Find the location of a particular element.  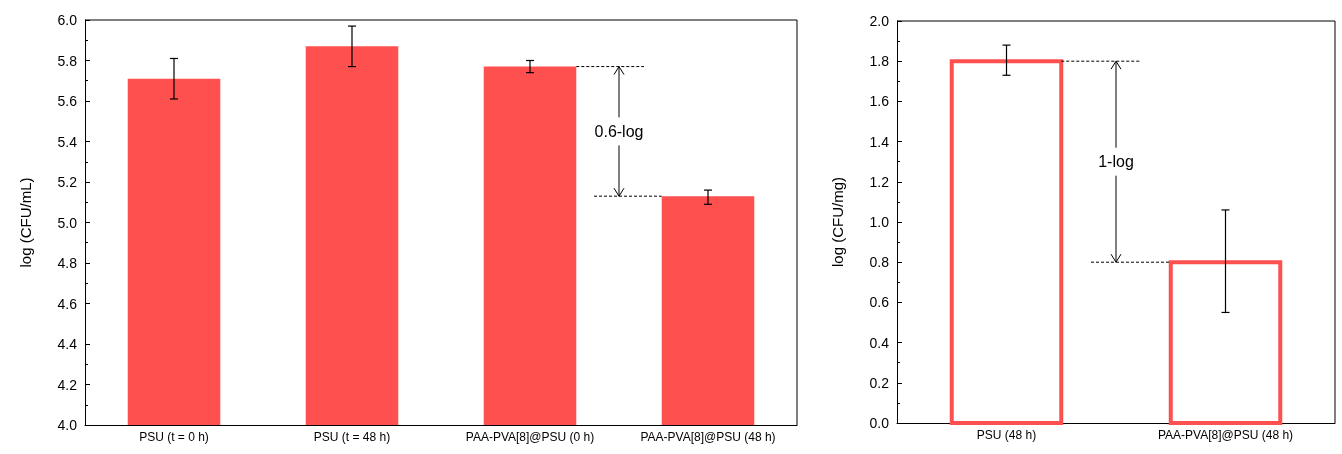

y-axis-title: log (CFU/mg) is located at coordinates (837, 222).